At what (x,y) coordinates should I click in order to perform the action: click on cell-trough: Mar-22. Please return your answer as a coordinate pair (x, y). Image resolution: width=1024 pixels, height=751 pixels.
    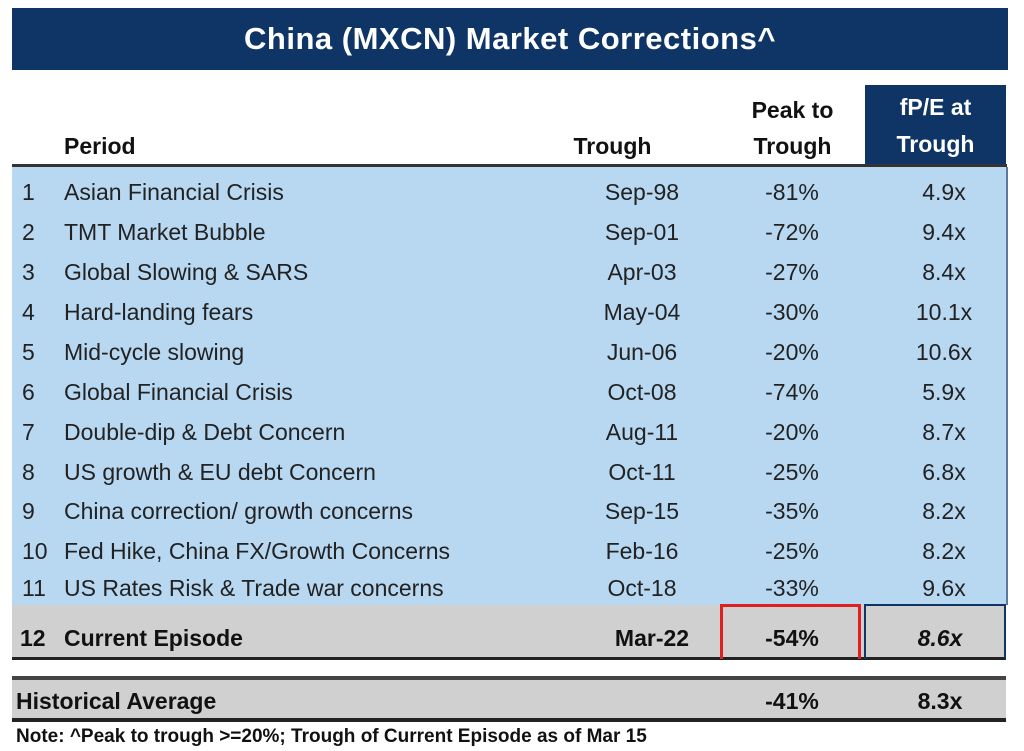
    Looking at the image, I should click on (652, 638).